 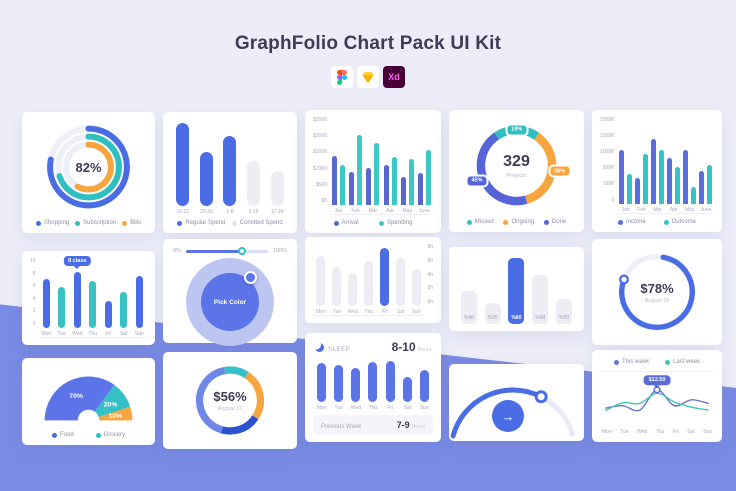 I want to click on ytick: 8h, so click(x=430, y=247).